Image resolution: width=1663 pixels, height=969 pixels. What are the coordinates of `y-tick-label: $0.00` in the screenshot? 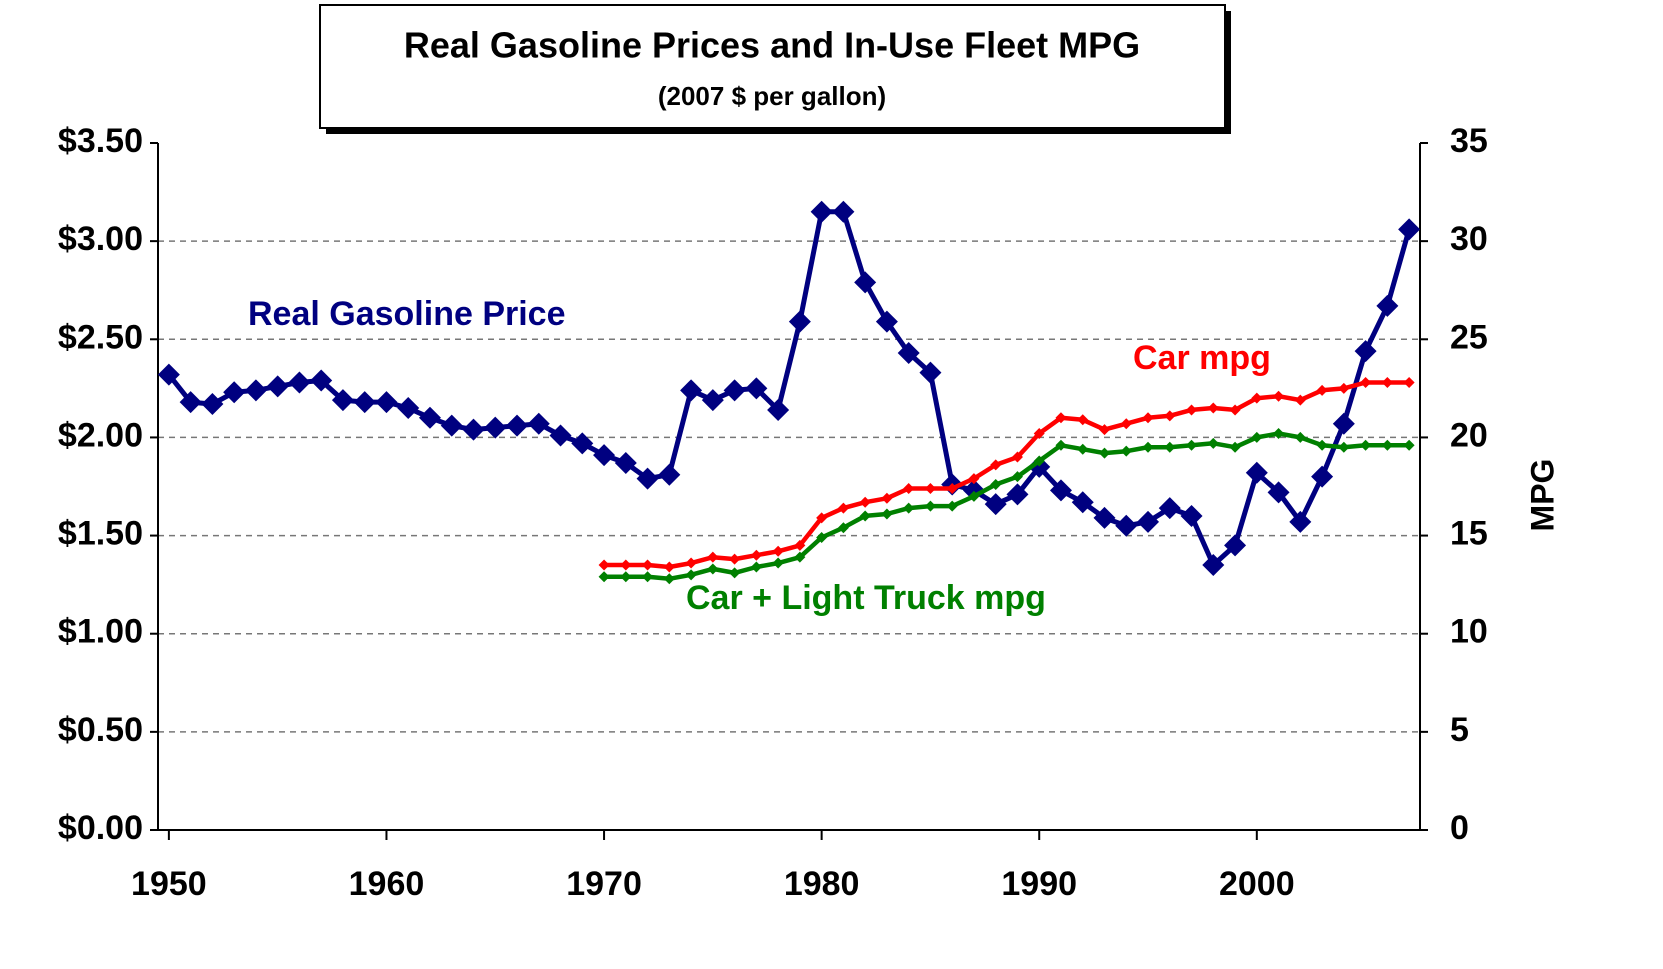 It's located at (100, 828).